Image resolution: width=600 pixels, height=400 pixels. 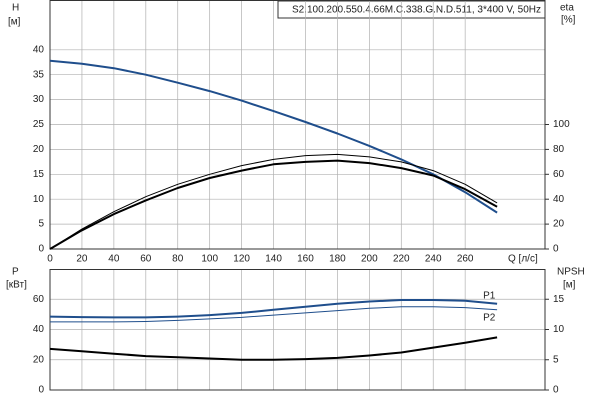 What do you see at coordinates (559, 329) in the screenshot?
I see `y2-tick-label: 10` at bounding box center [559, 329].